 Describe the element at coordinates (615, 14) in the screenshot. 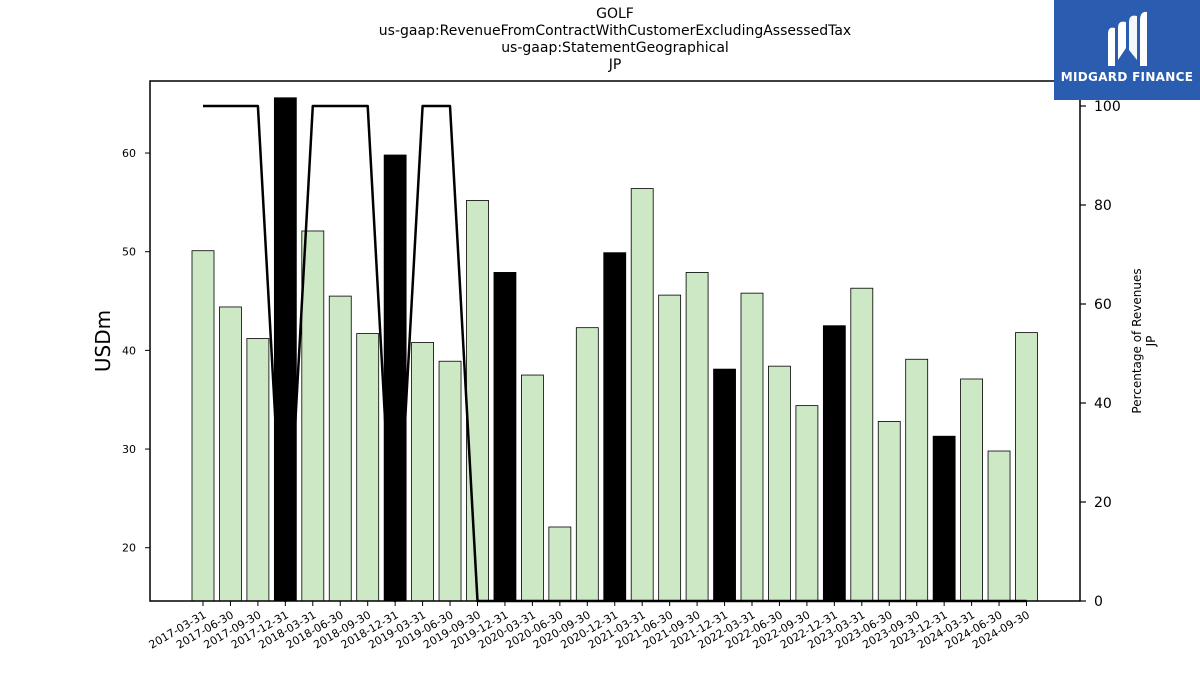

I see `title-line-1: GOLF` at that location.